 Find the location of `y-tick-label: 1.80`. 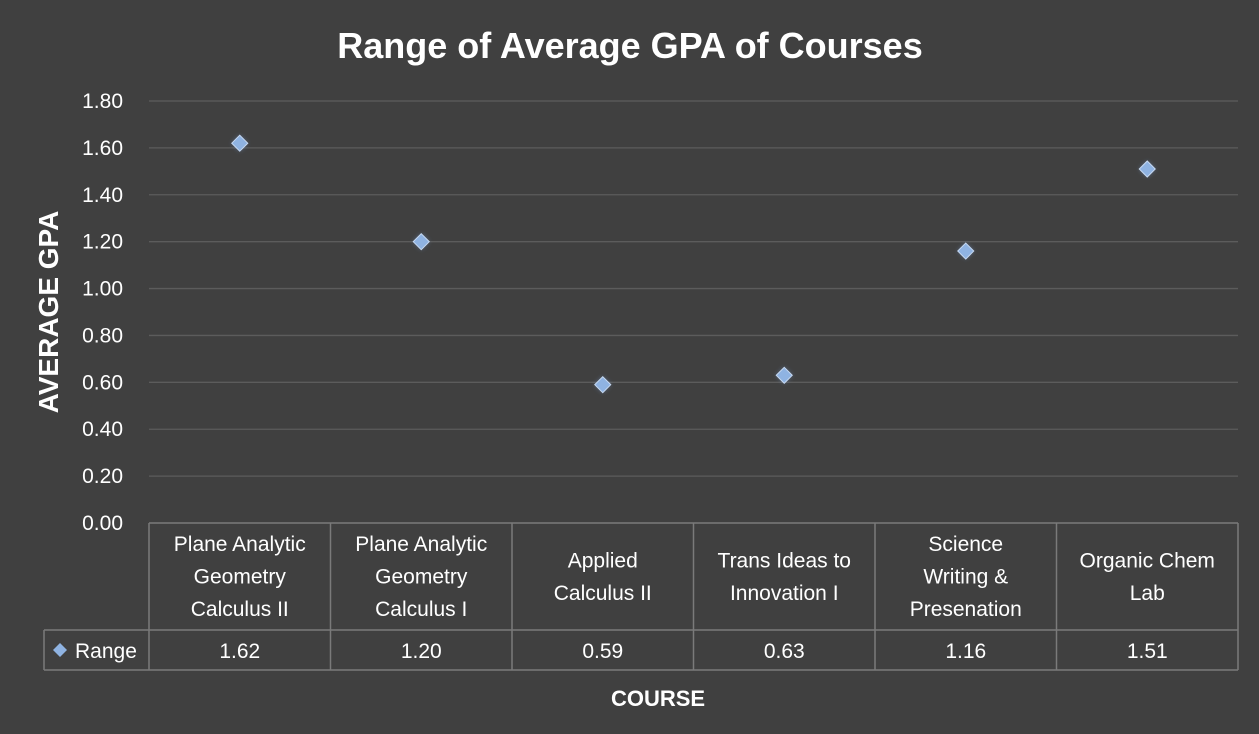

y-tick-label: 1.80 is located at coordinates (102, 101).